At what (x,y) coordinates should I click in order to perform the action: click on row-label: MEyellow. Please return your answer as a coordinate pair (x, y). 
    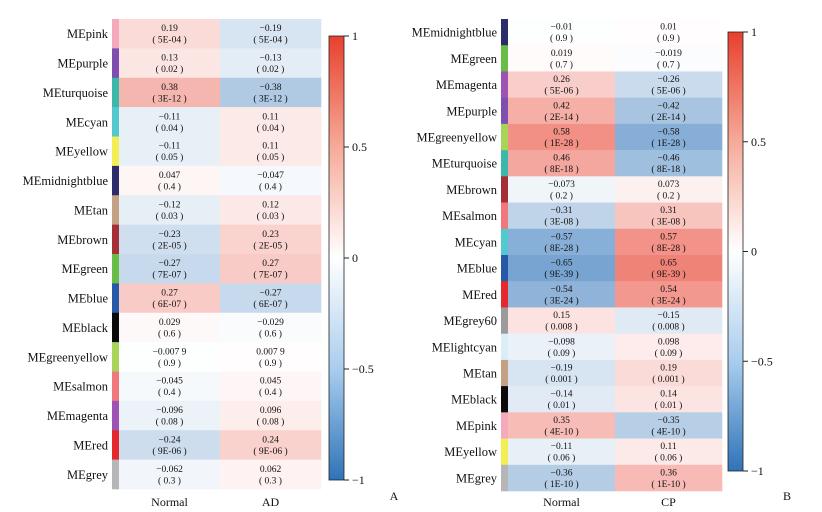
    Looking at the image, I should click on (81, 152).